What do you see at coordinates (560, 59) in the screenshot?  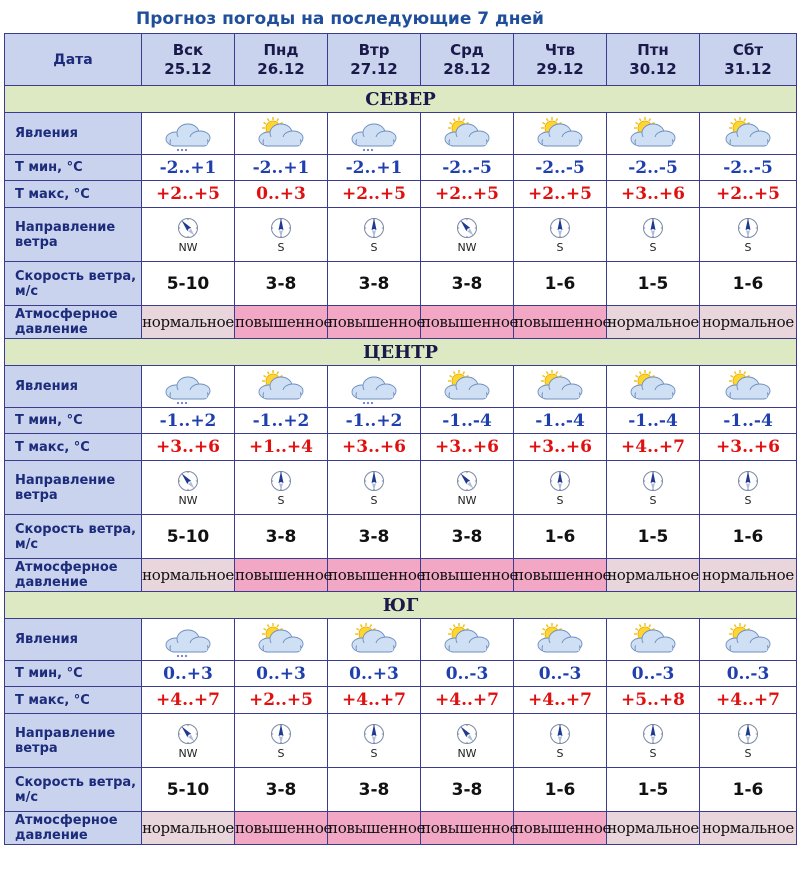 I see `day-header: Чтв 29.12` at bounding box center [560, 59].